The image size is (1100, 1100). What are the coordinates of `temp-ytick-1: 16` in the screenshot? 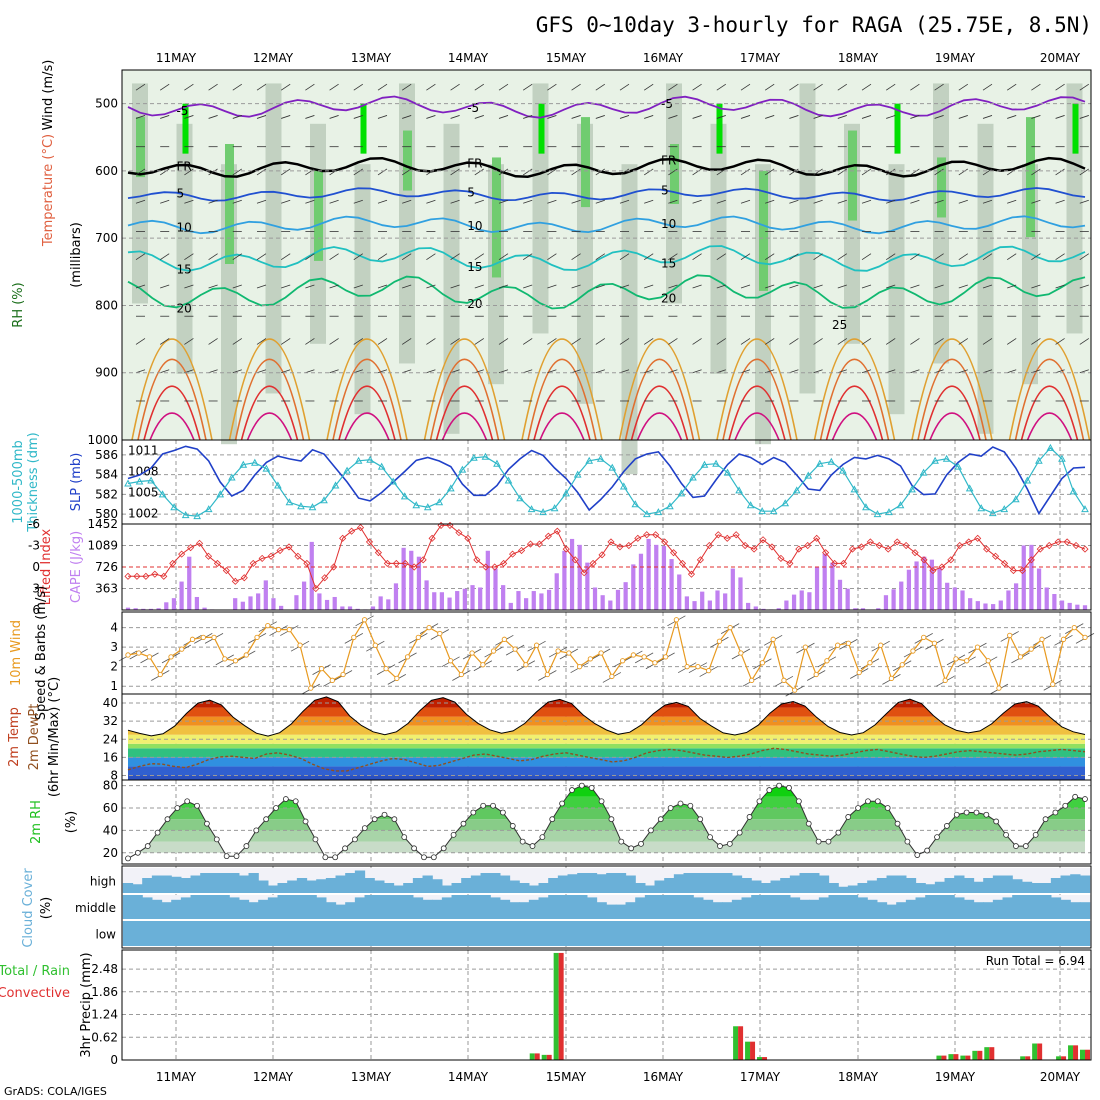 It's located at (110, 757).